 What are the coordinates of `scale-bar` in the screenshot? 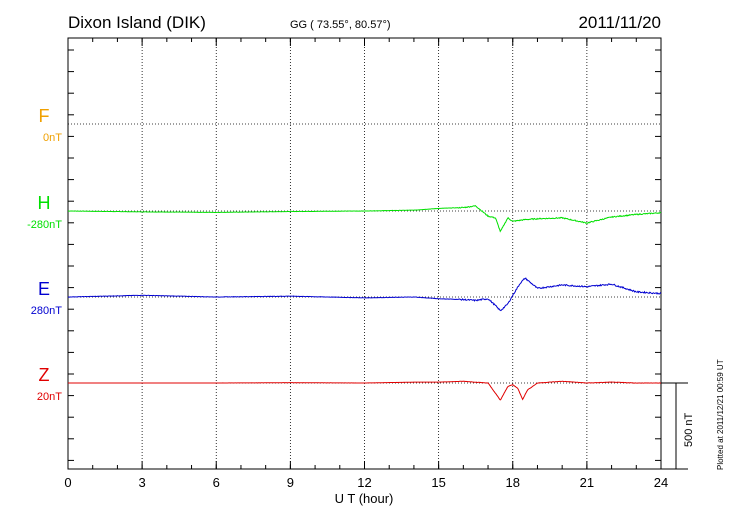 It's located at (674, 426).